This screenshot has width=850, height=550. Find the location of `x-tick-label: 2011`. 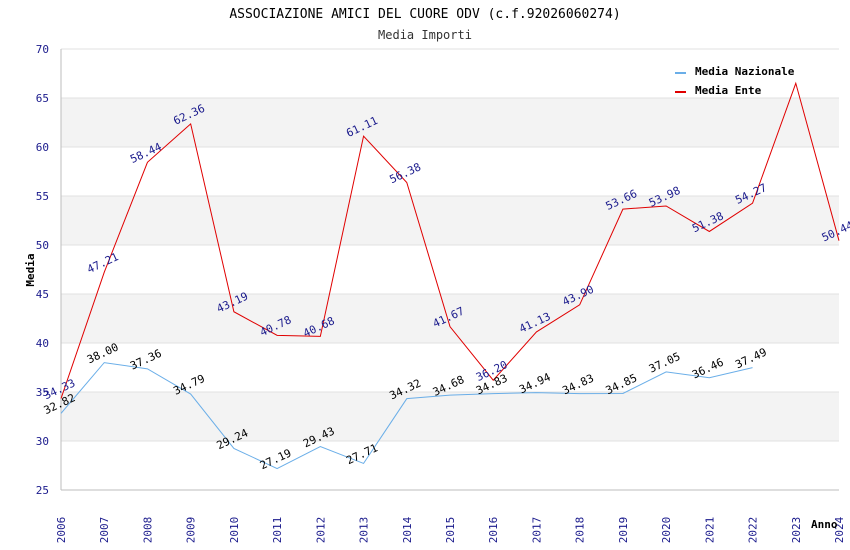

x-tick-label: 2011 is located at coordinates (277, 530).